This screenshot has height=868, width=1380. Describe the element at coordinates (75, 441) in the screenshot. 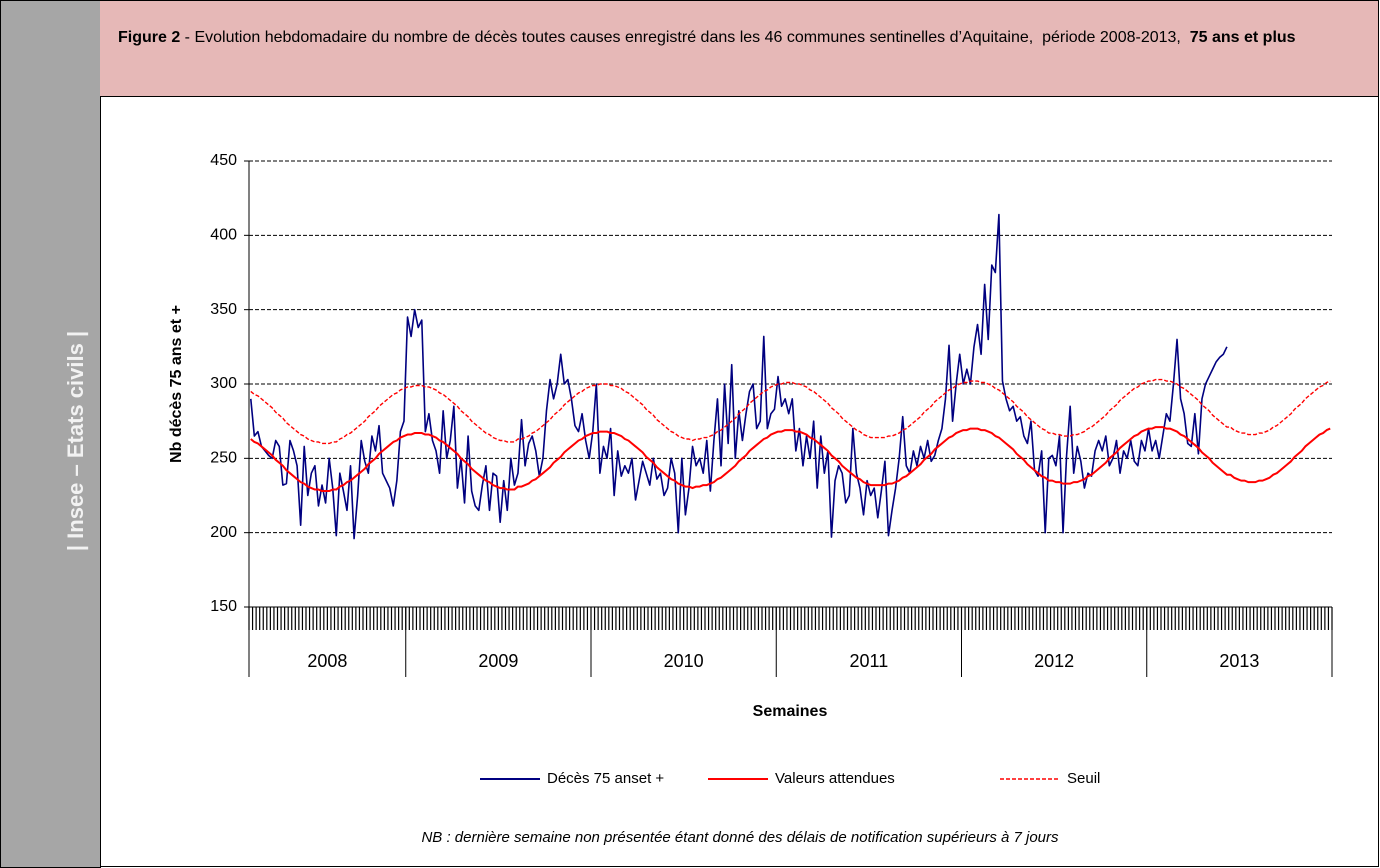

I see `side-label: | Insee – Etats civils |` at that location.